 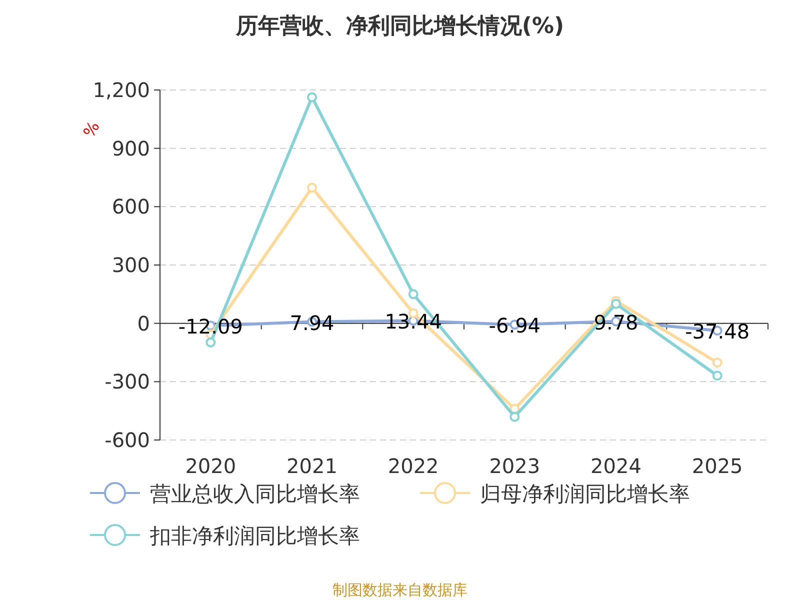 I want to click on y-axis-title: %, so click(x=91, y=129).